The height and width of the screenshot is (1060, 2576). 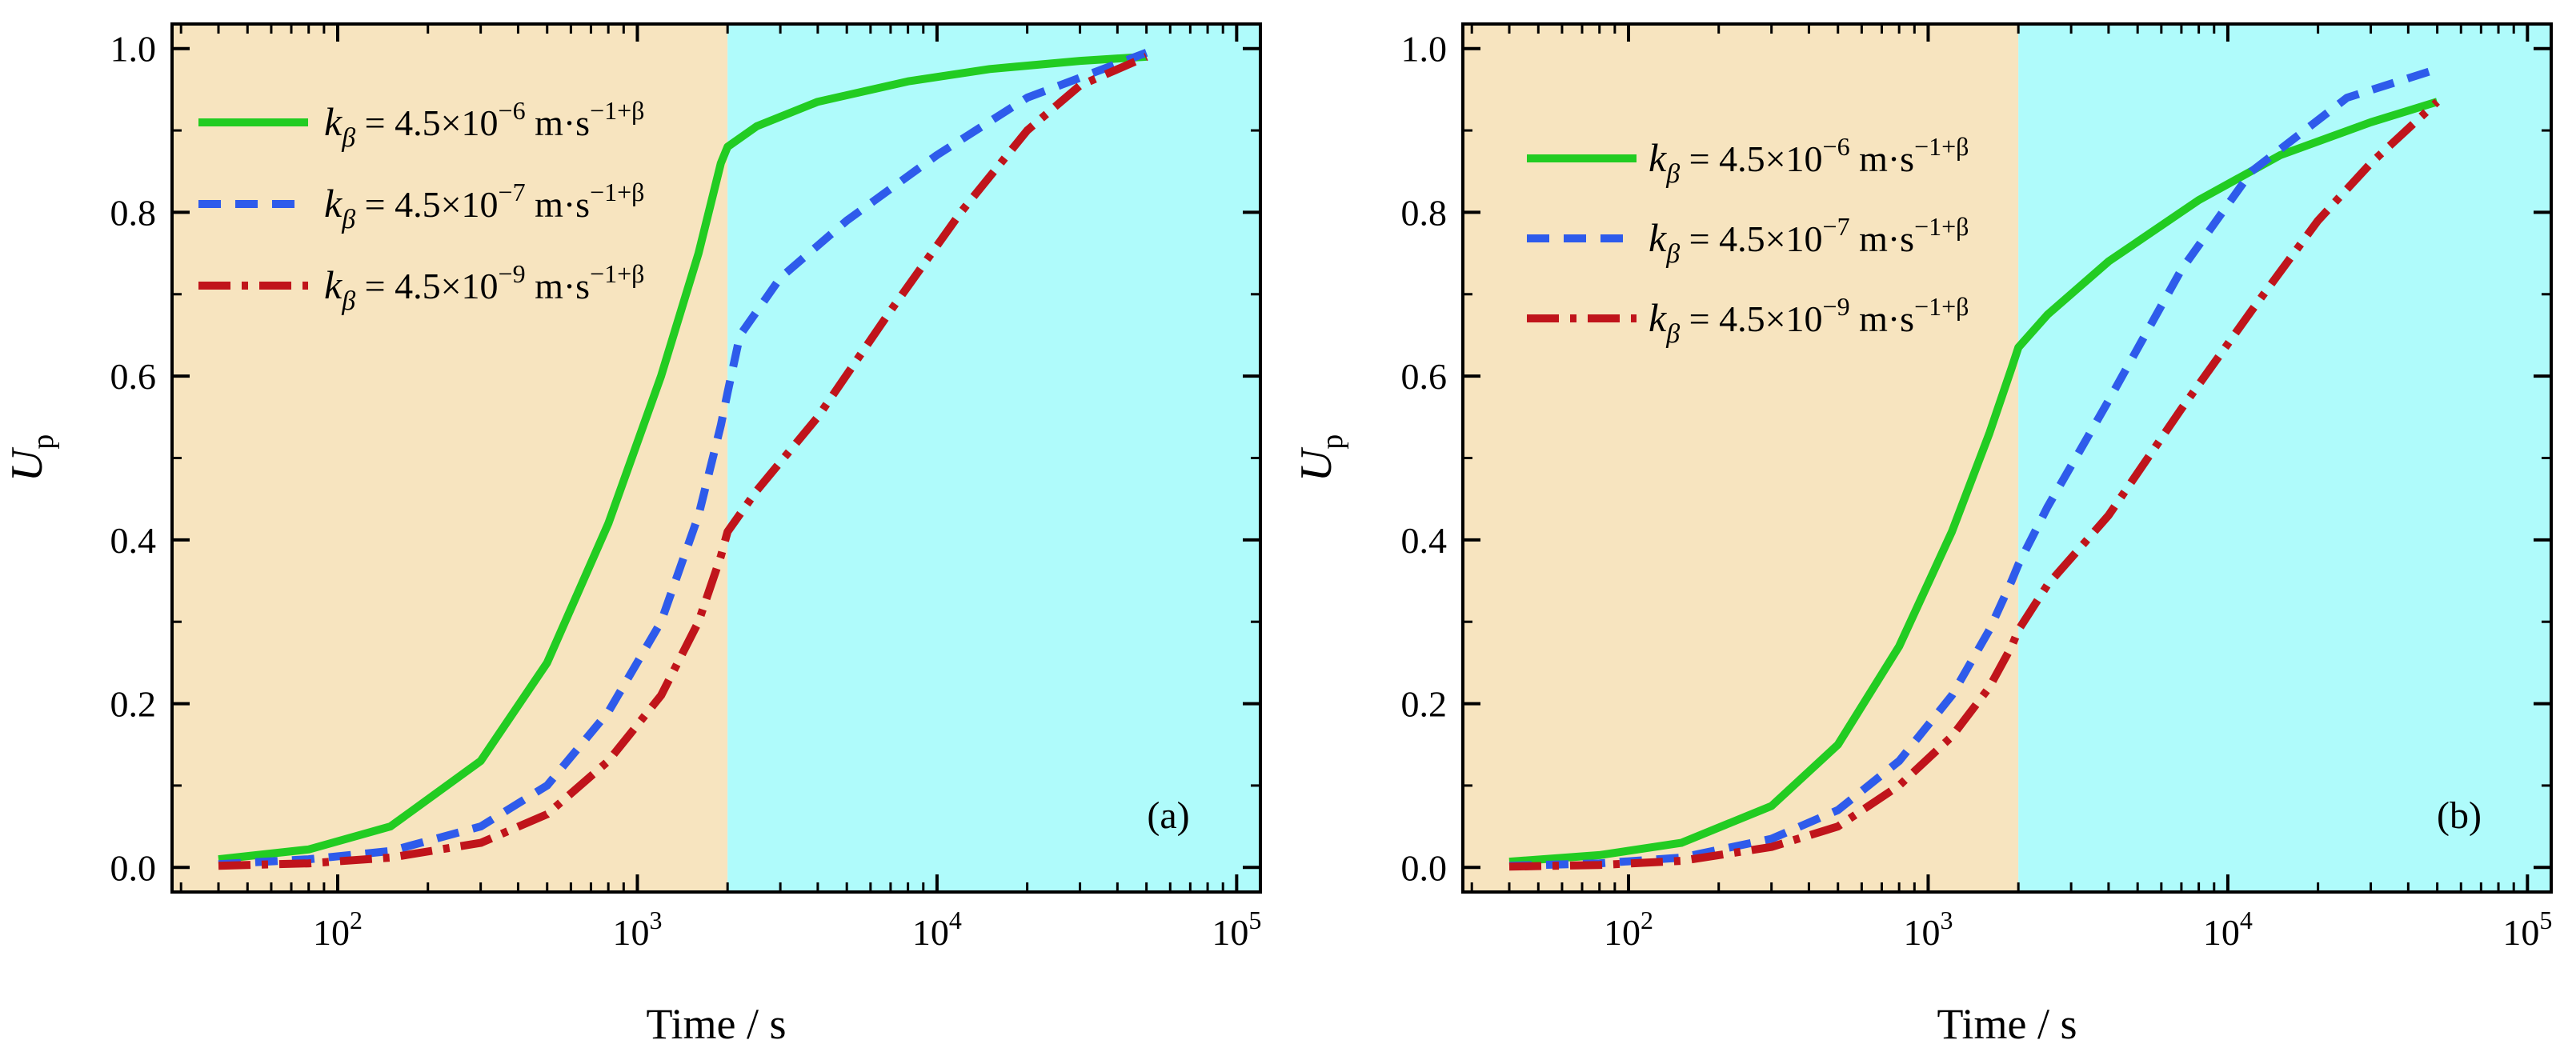 I want to click on panel-label: (b), so click(x=2459, y=815).